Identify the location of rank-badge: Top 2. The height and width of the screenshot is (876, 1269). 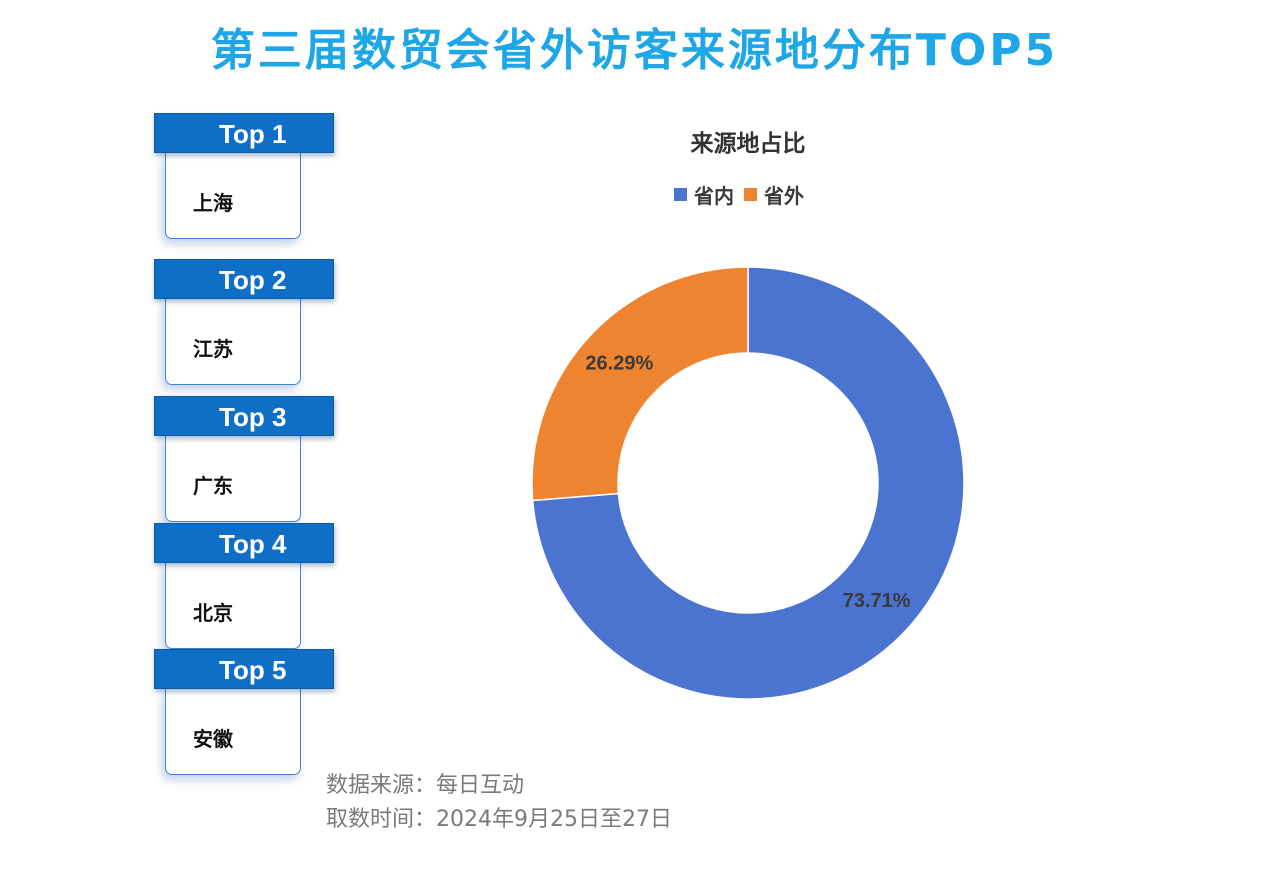
(244, 279).